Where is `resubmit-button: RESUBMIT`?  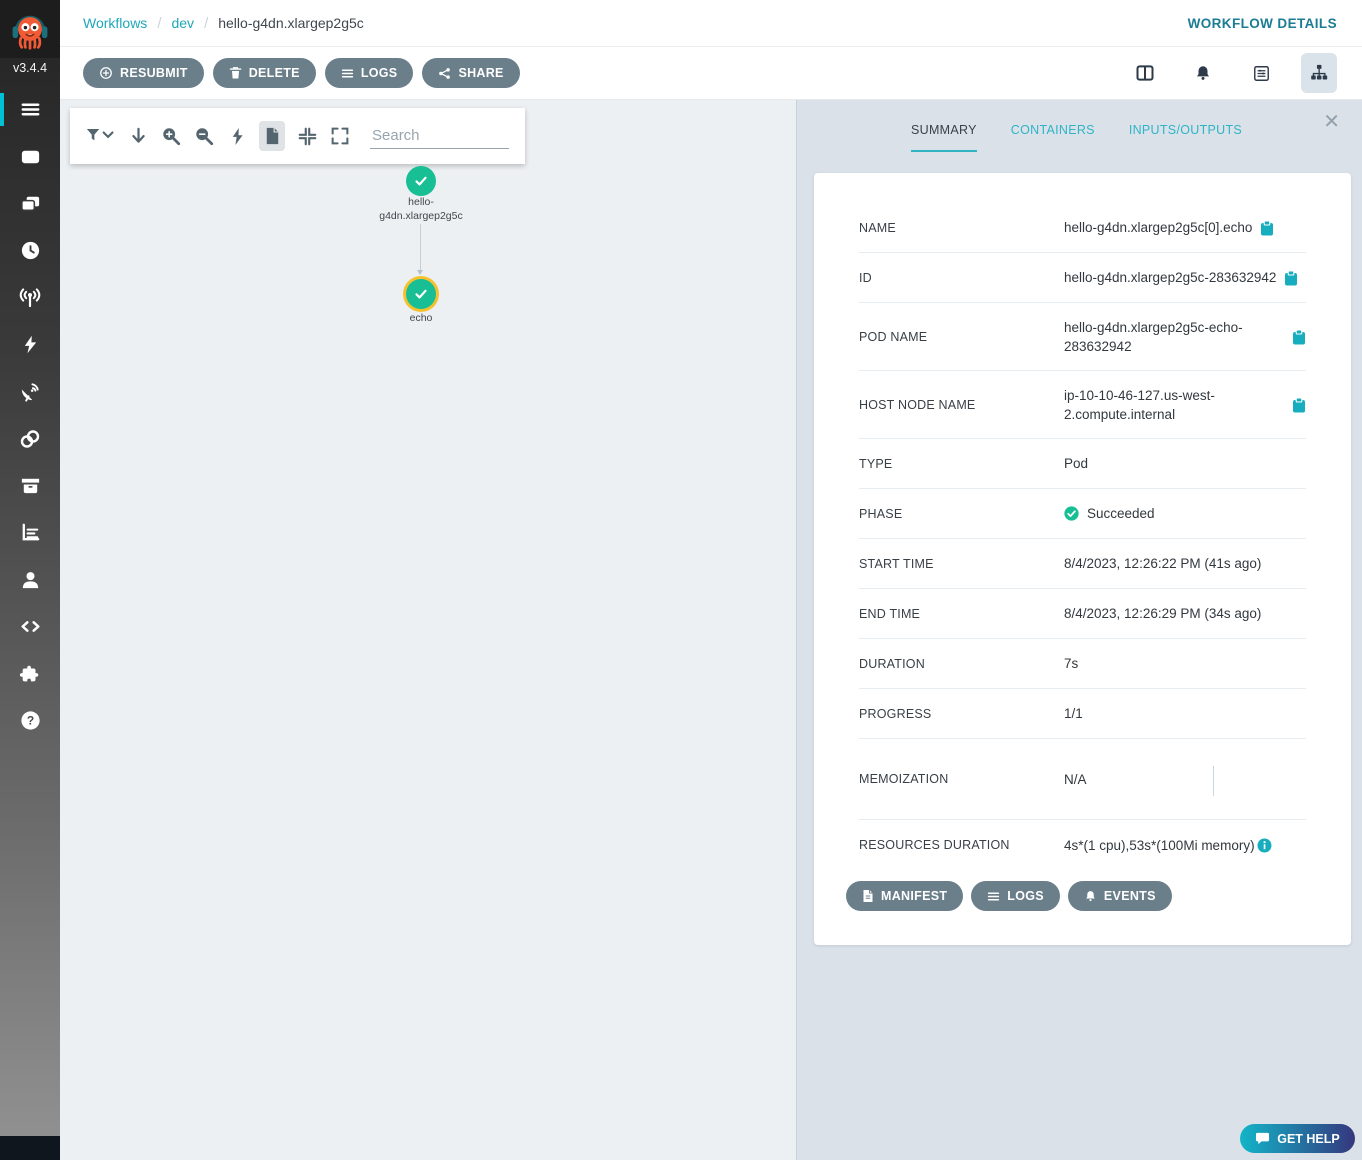 resubmit-button: RESUBMIT is located at coordinates (143, 73).